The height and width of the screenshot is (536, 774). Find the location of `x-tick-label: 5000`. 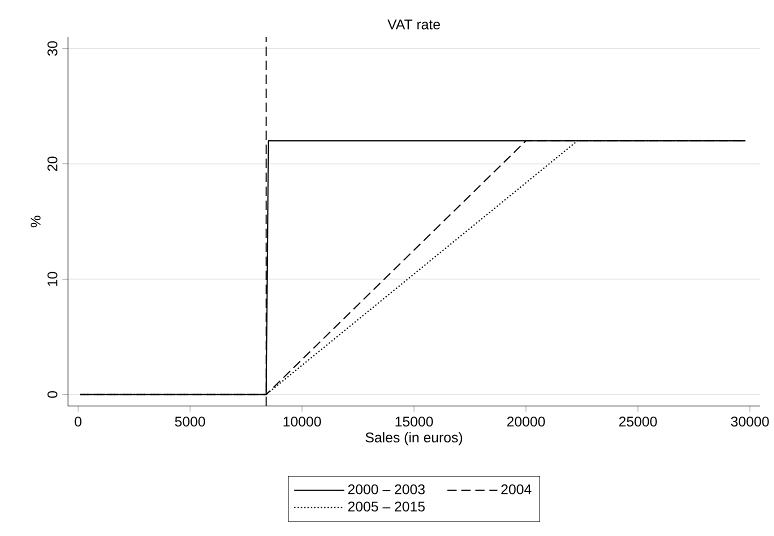

x-tick-label: 5000 is located at coordinates (190, 421).